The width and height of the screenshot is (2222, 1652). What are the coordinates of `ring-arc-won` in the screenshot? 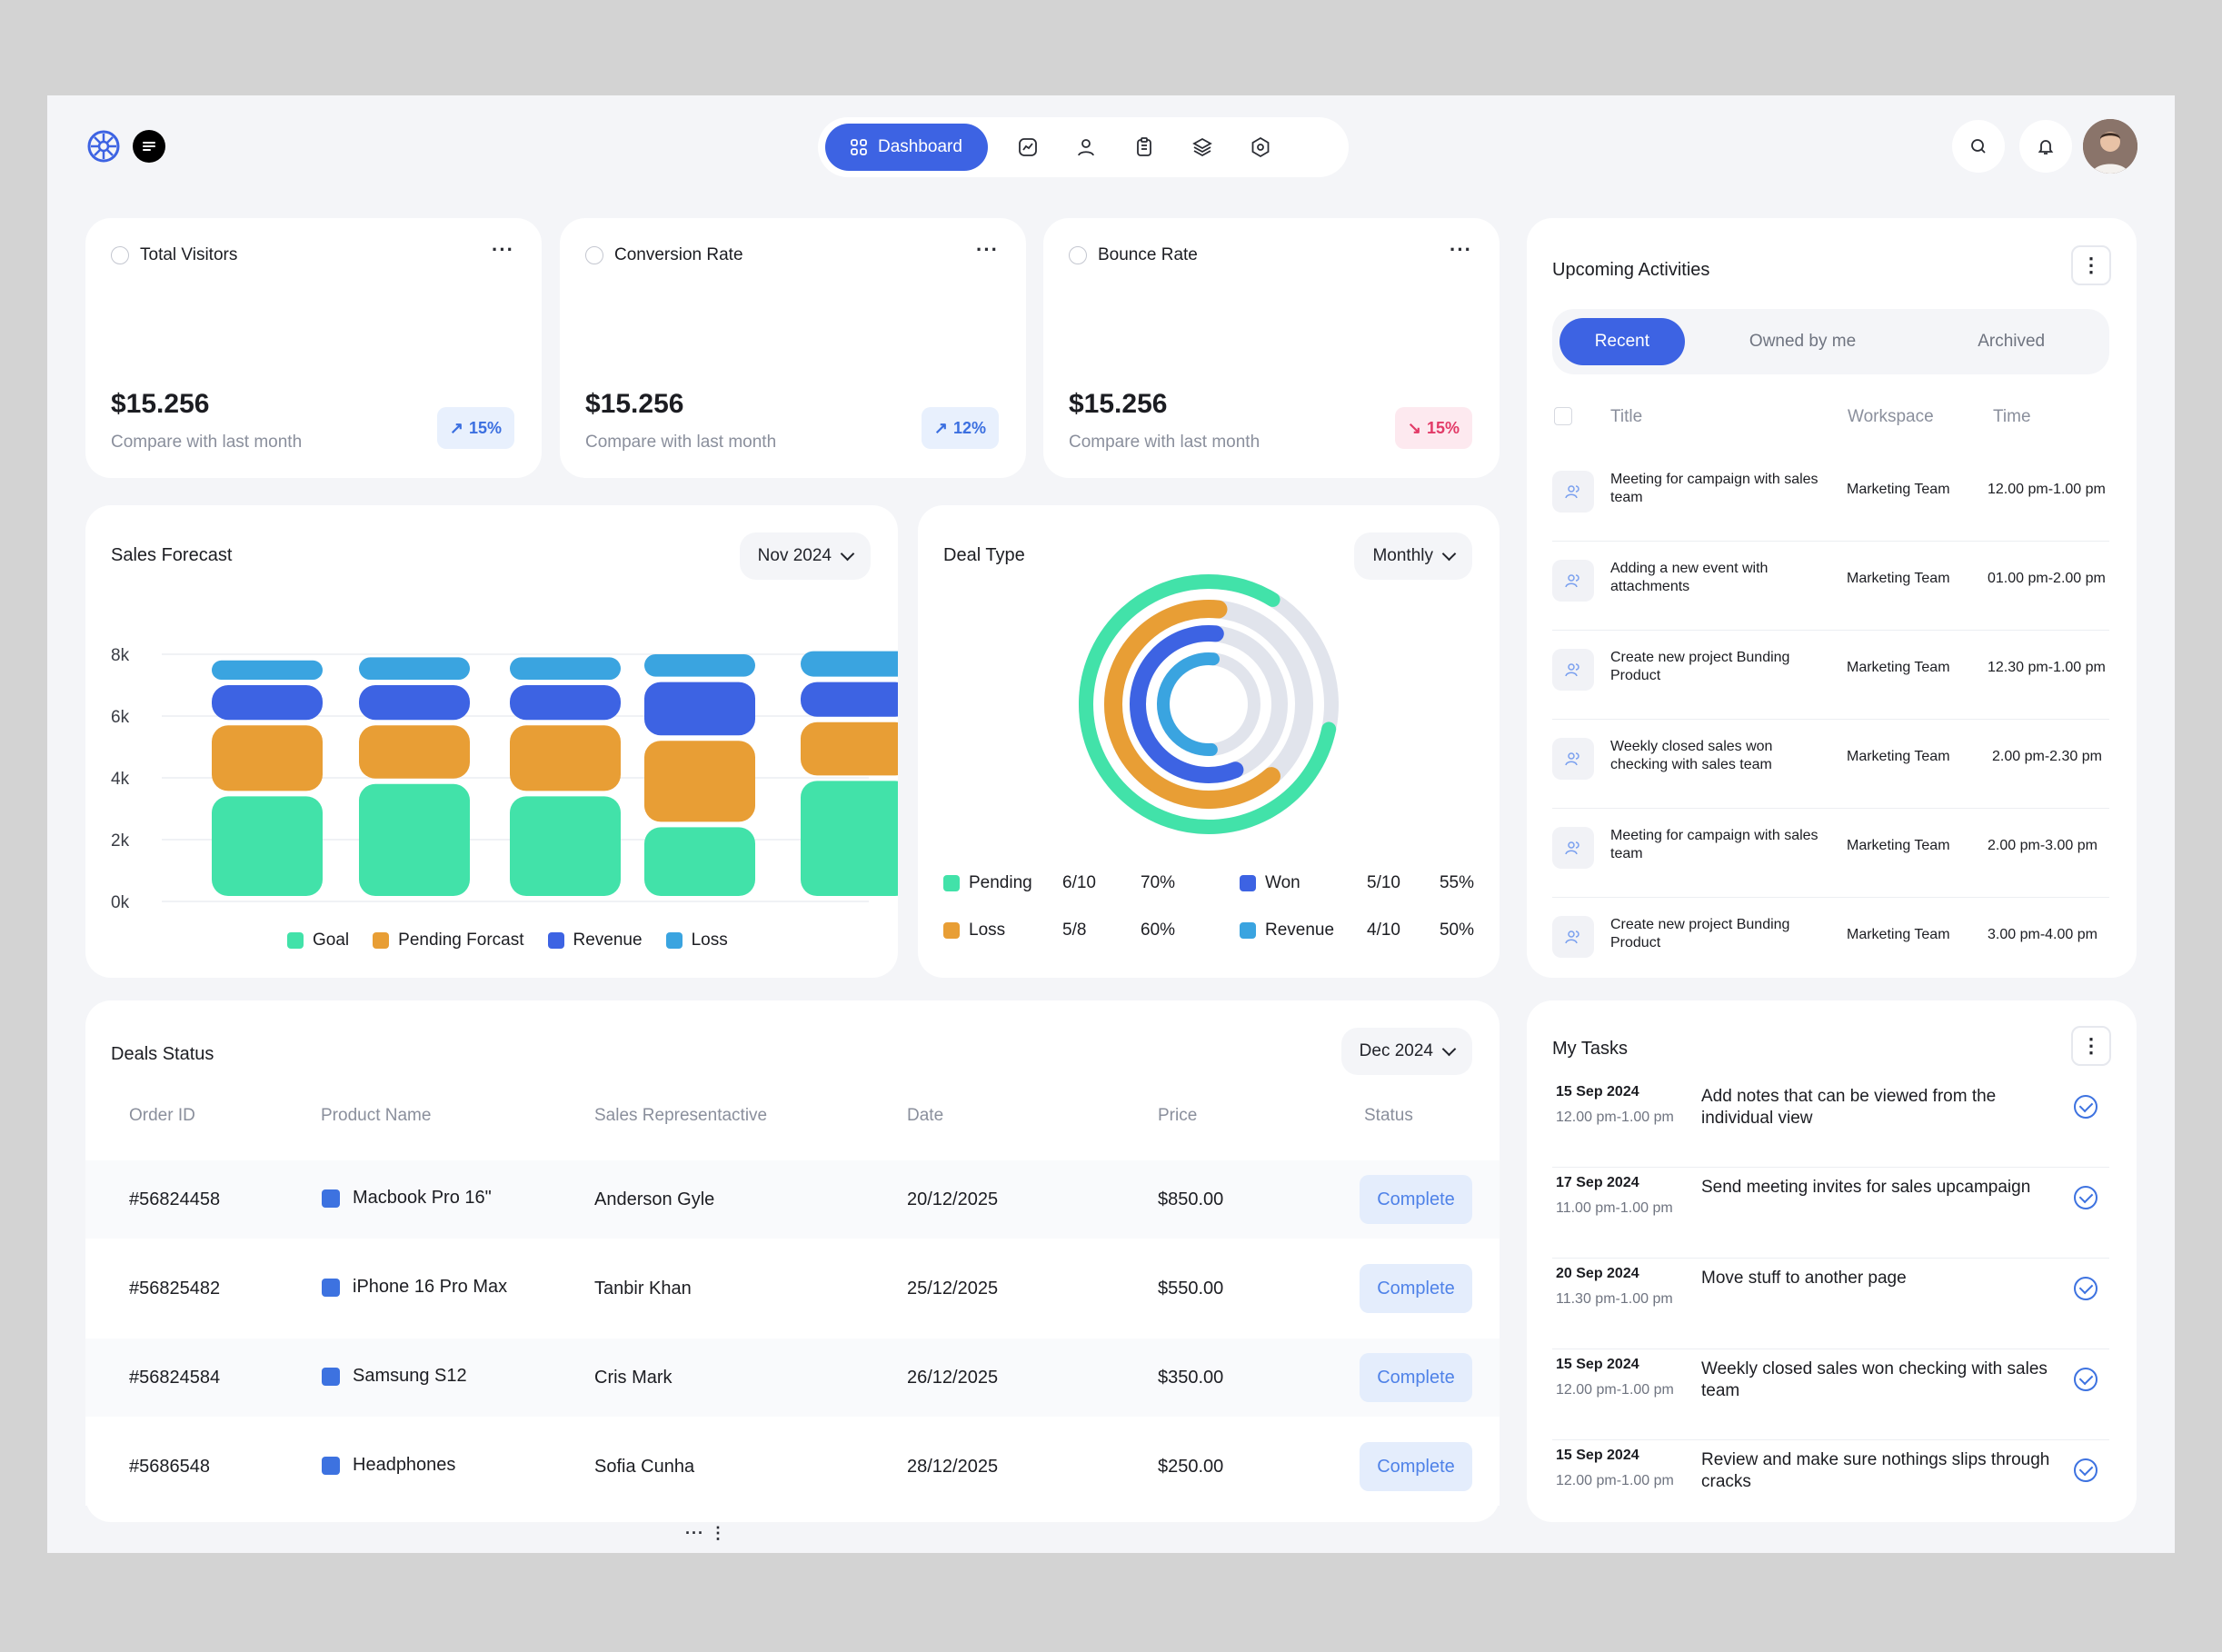 It's located at (1187, 704).